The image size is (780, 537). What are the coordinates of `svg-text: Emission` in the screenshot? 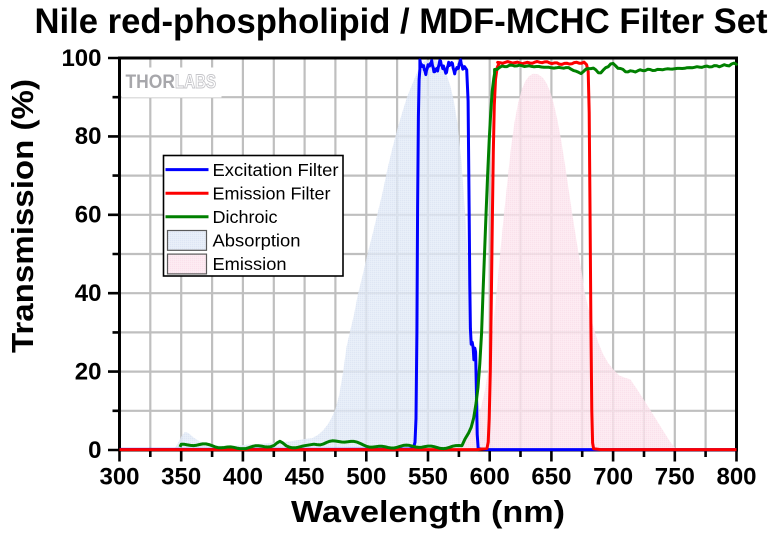 It's located at (250, 264).